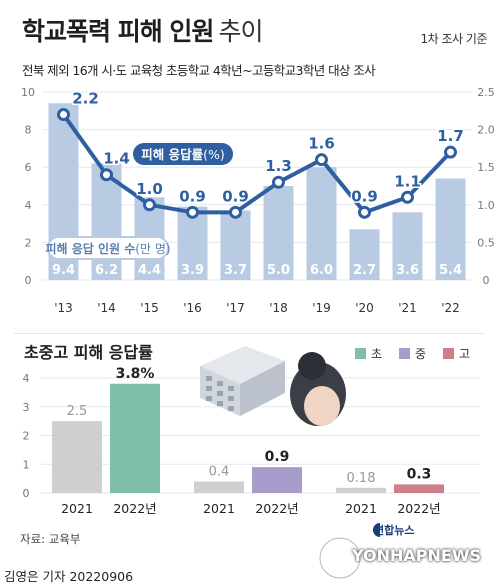 This screenshot has width=499, height=587. Describe the element at coordinates (28, 280) in the screenshot. I see `left-tick-label: 0` at that location.